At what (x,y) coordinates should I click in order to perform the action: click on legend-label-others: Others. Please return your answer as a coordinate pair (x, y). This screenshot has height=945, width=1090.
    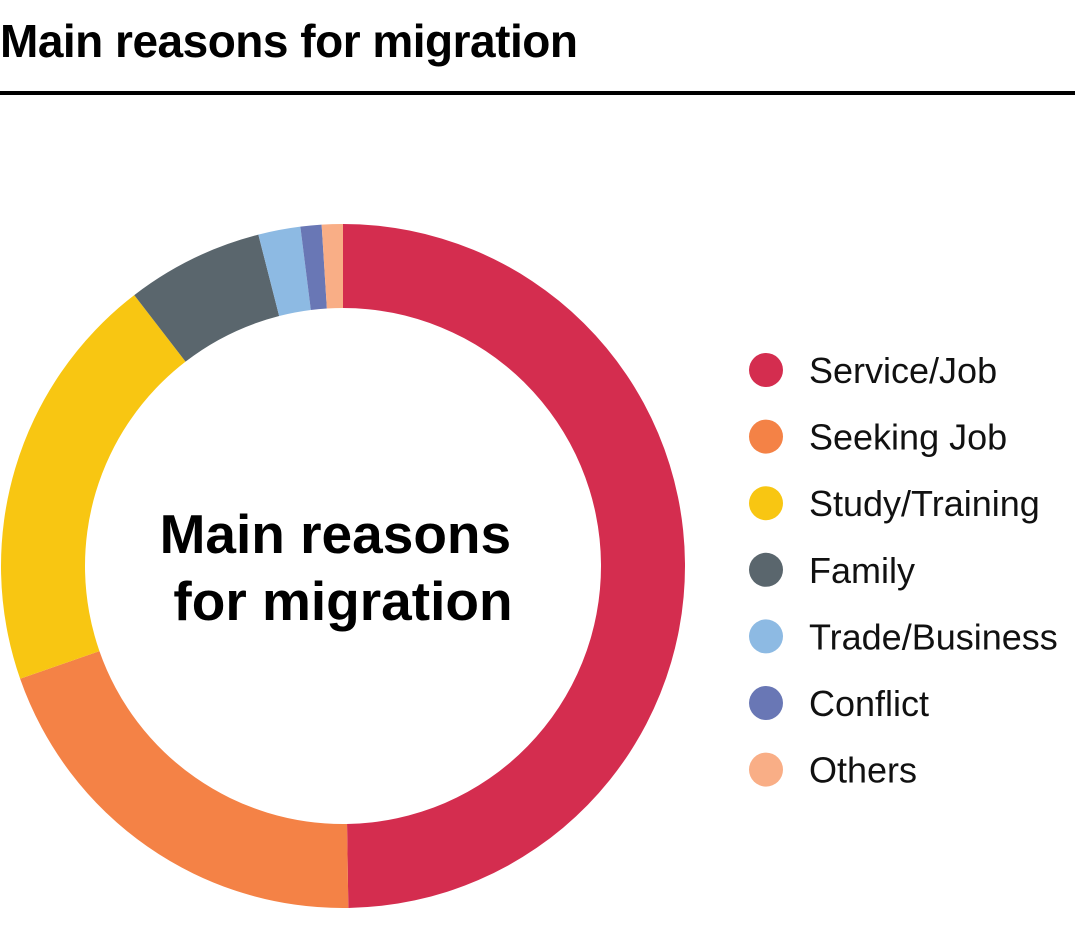
    Looking at the image, I should click on (863, 770).